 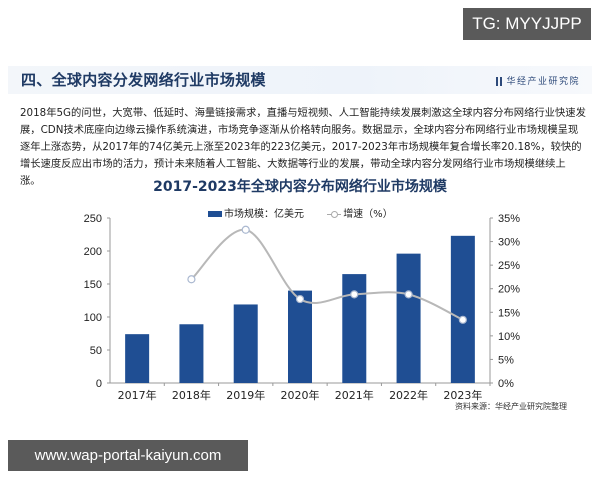 I want to click on section-title: 四、全球内容分发网络行业市场规模, so click(x=143, y=80).